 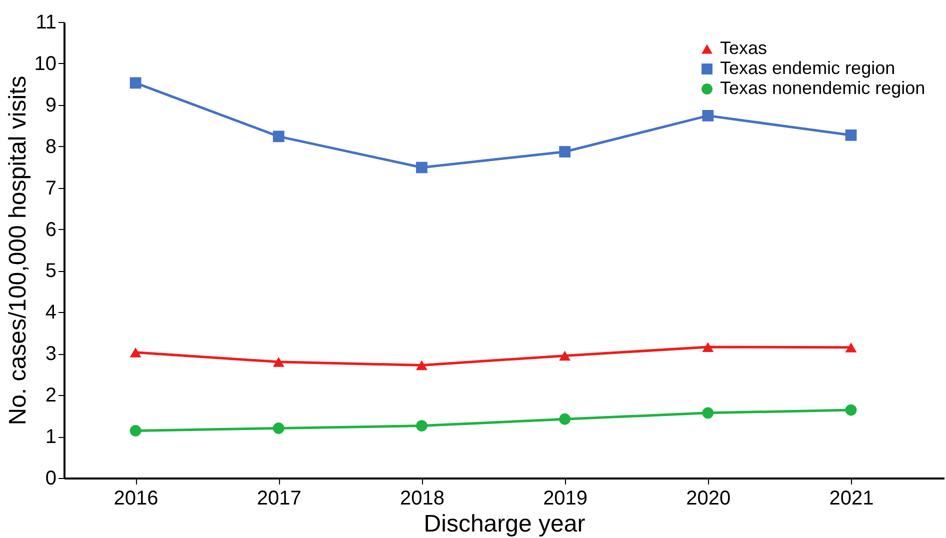 I want to click on y-tick-label: 3, so click(x=50, y=354).